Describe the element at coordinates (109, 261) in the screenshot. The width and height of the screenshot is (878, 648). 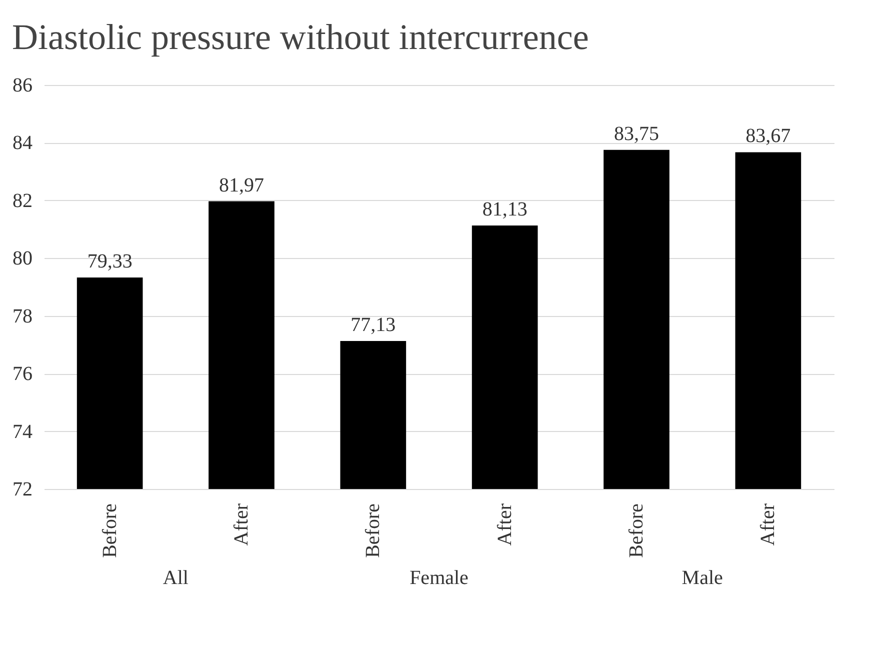
I see `data-label: 79,33` at that location.